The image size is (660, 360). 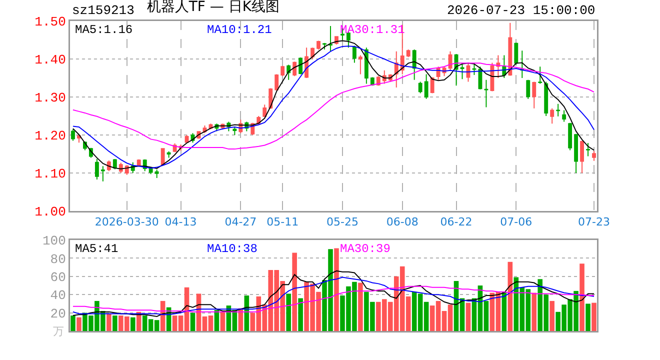 I want to click on x-tick-label: 05-25, so click(x=342, y=222).